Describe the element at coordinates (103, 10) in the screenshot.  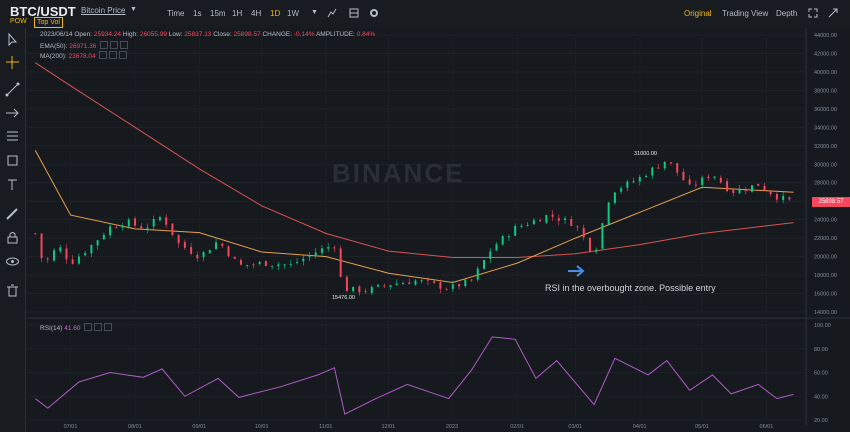
I see `price-source-link: Bitcoin Price` at that location.